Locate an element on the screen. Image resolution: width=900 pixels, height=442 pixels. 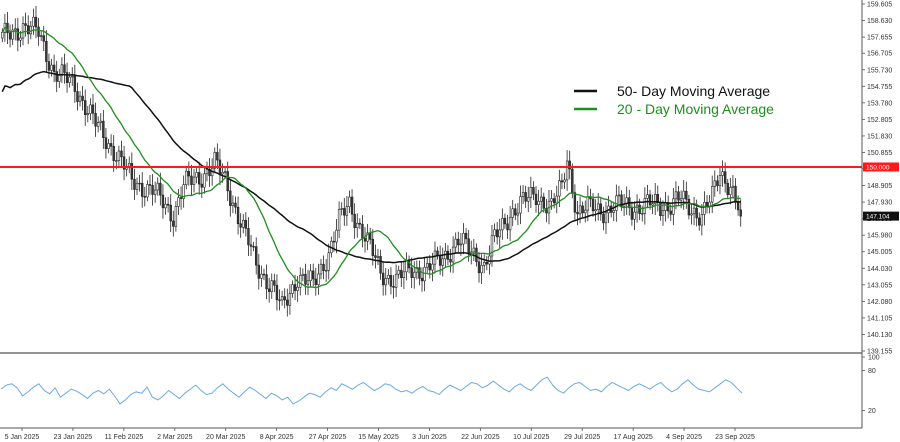
date-tick-label: 27 Apr 2025 is located at coordinates (328, 437).